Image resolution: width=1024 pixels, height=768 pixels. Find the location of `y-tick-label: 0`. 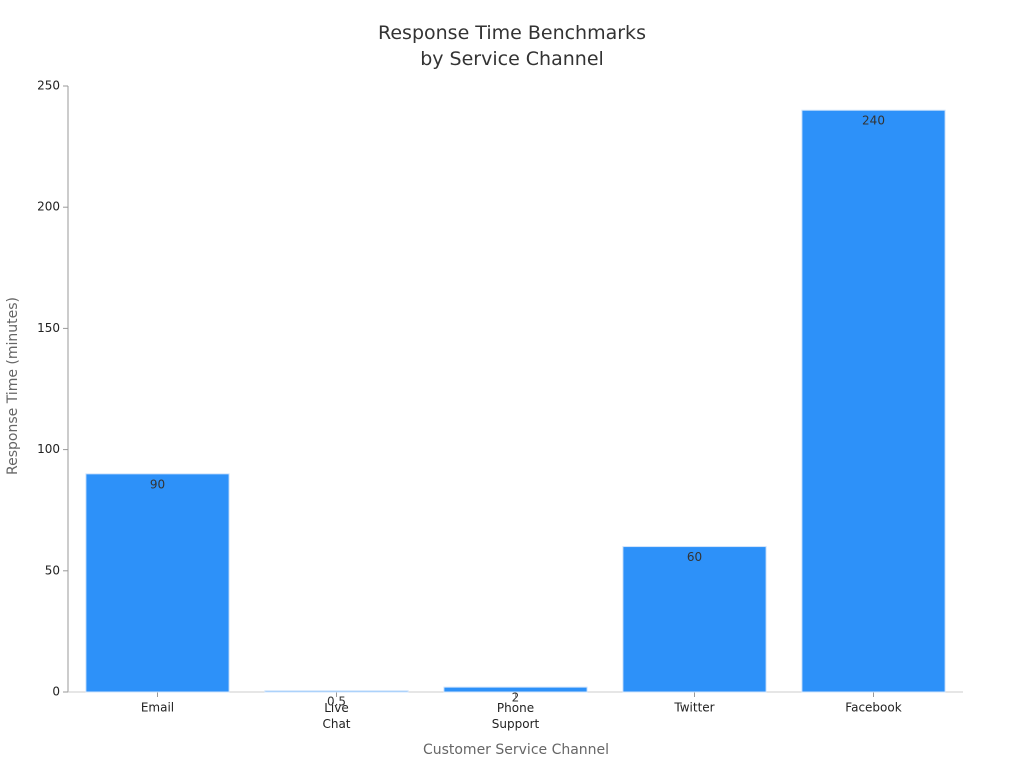

y-tick-label: 0 is located at coordinates (56, 692).